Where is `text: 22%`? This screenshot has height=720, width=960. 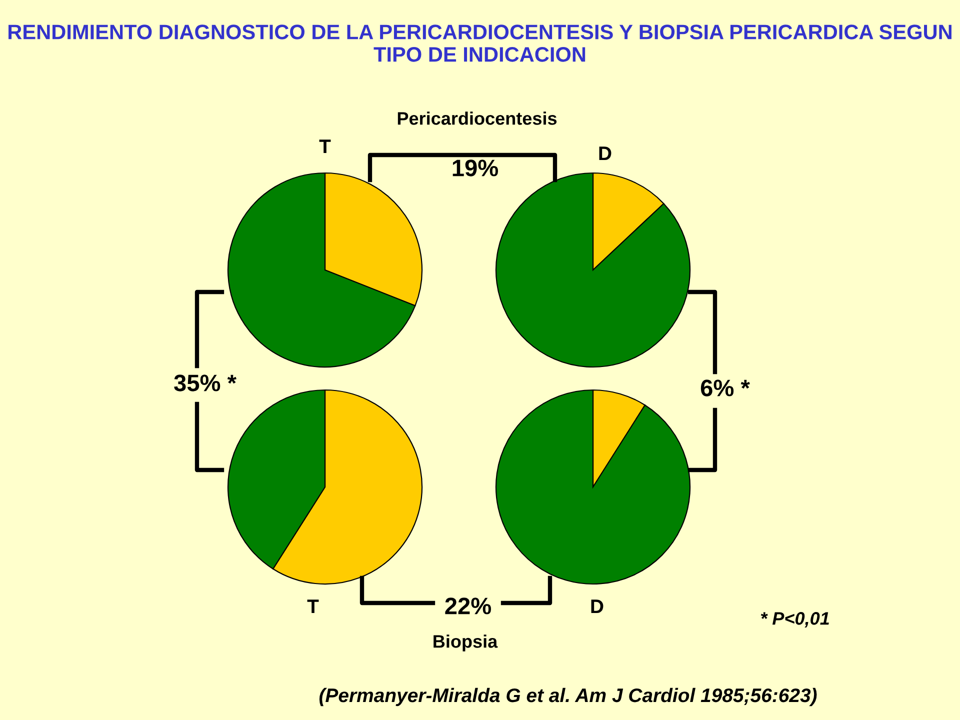
text: 22% is located at coordinates (468, 606).